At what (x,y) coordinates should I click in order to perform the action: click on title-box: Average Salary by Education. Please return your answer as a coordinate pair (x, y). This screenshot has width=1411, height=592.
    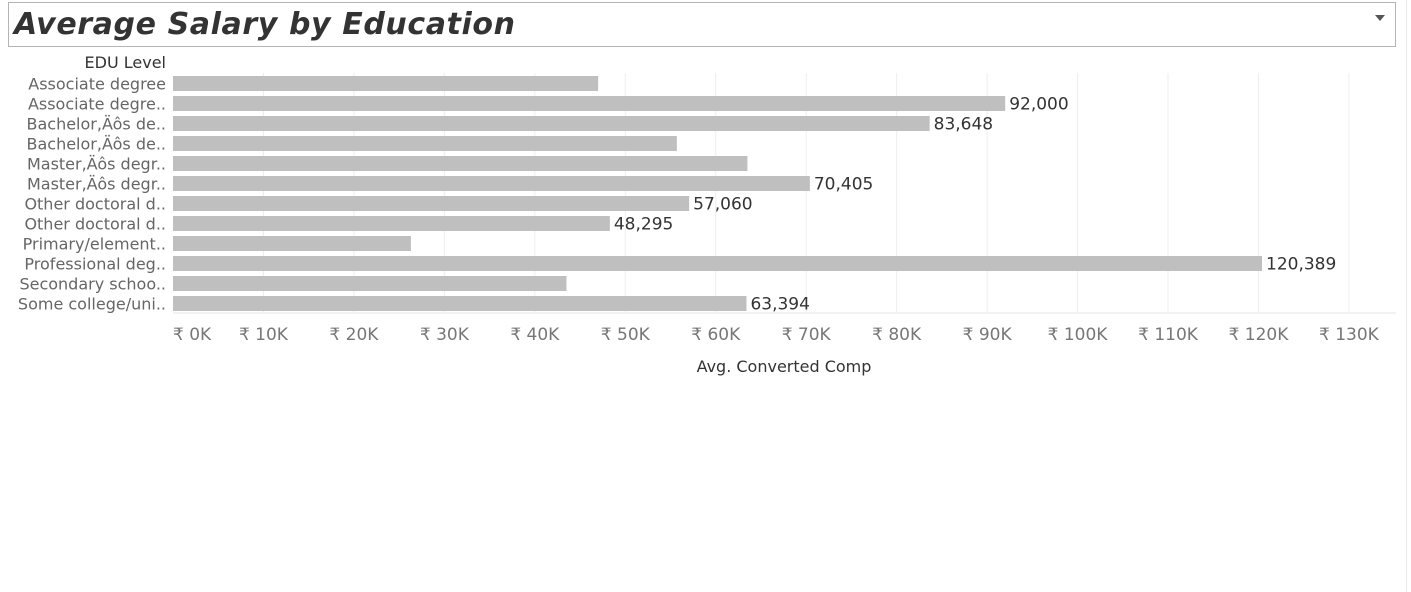
    Looking at the image, I should click on (702, 24).